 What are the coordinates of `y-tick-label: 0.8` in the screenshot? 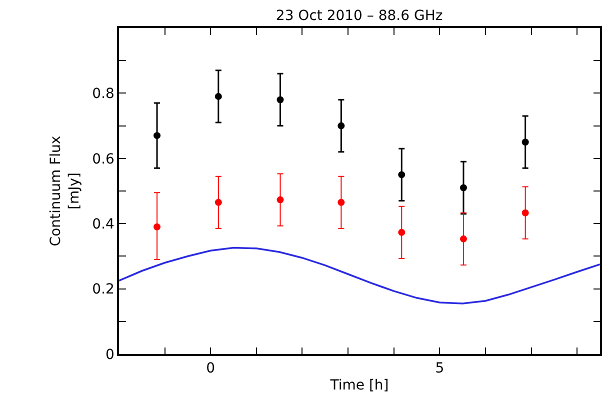 It's located at (103, 94).